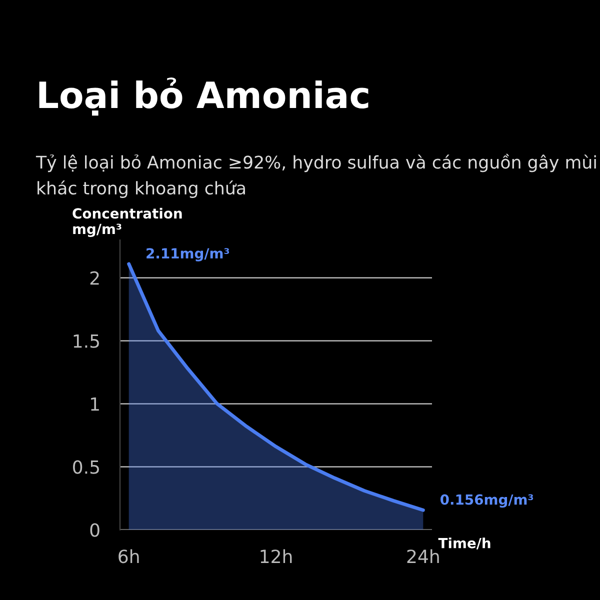 The height and width of the screenshot is (600, 600). What do you see at coordinates (188, 255) in the screenshot?
I see `annotation: 2.11mg/m³` at bounding box center [188, 255].